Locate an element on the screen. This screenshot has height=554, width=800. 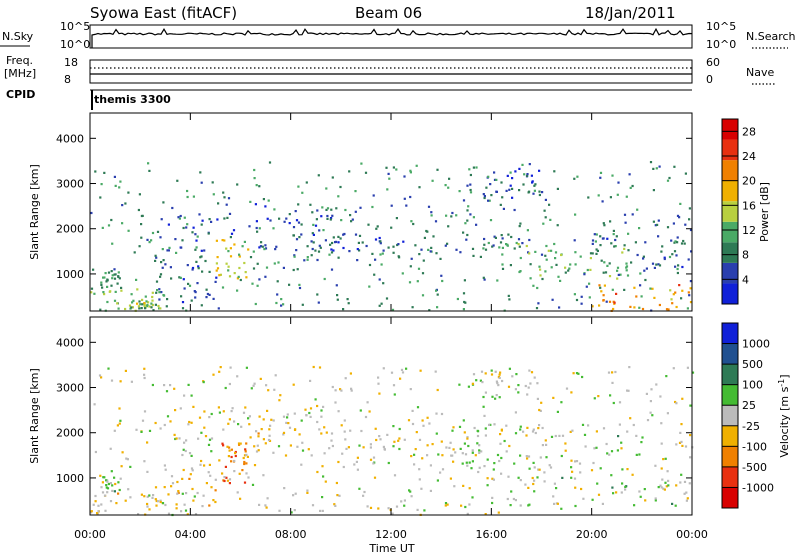
freq-panel: Freq. [MHz] 18 8 60 0 Nave is located at coordinates (390, 70).